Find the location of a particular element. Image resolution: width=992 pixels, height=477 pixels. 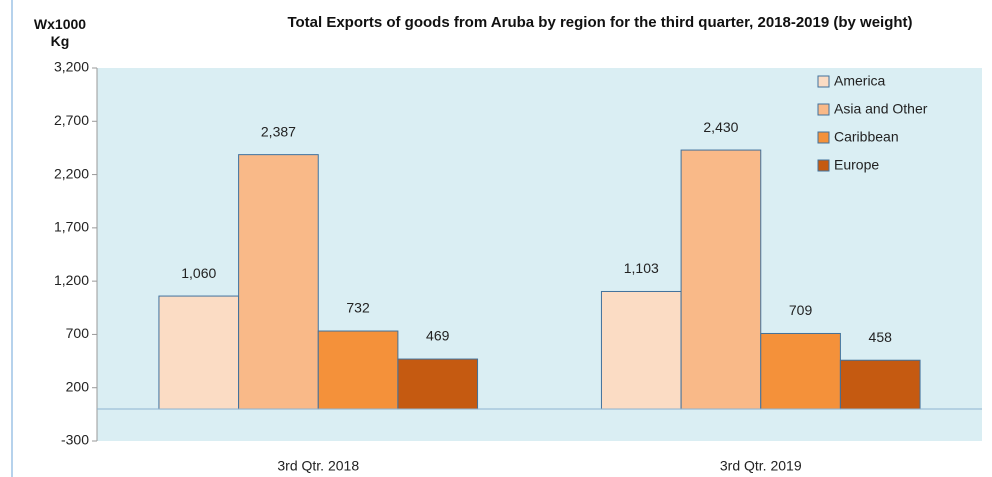

y-tick-label: 2,200 is located at coordinates (71, 173).